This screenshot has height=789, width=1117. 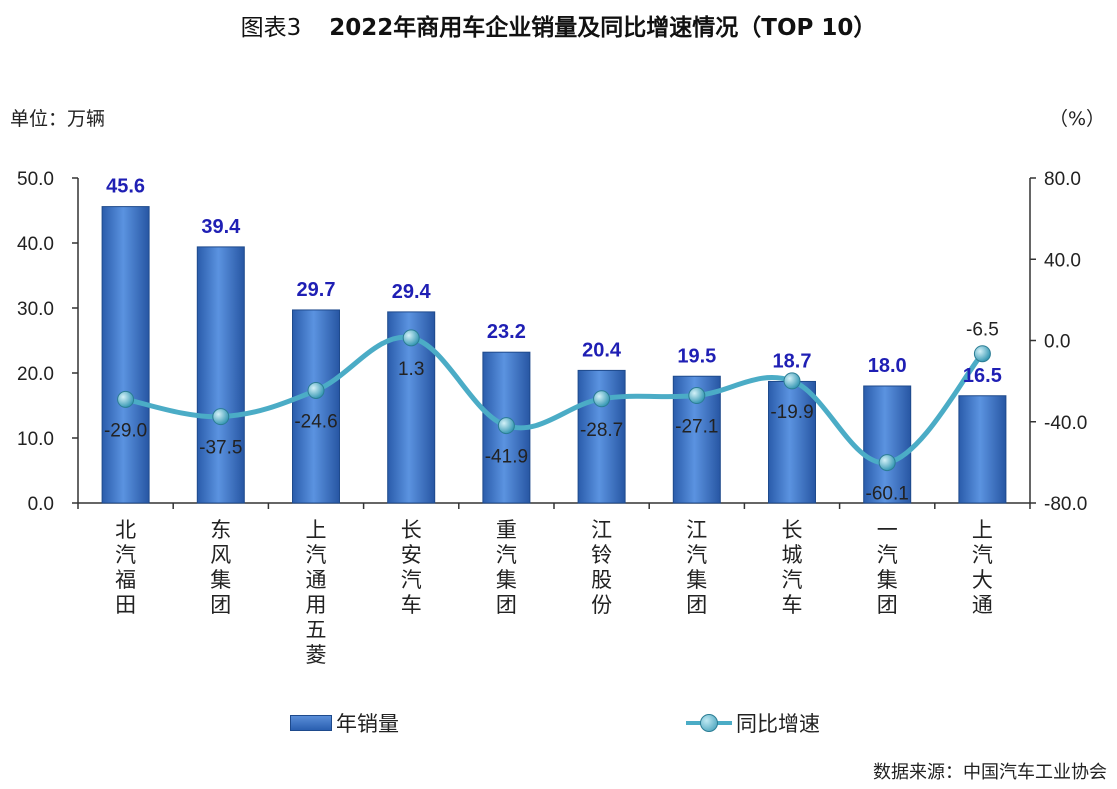 I want to click on category-label: 北汽福田, so click(x=125, y=567).